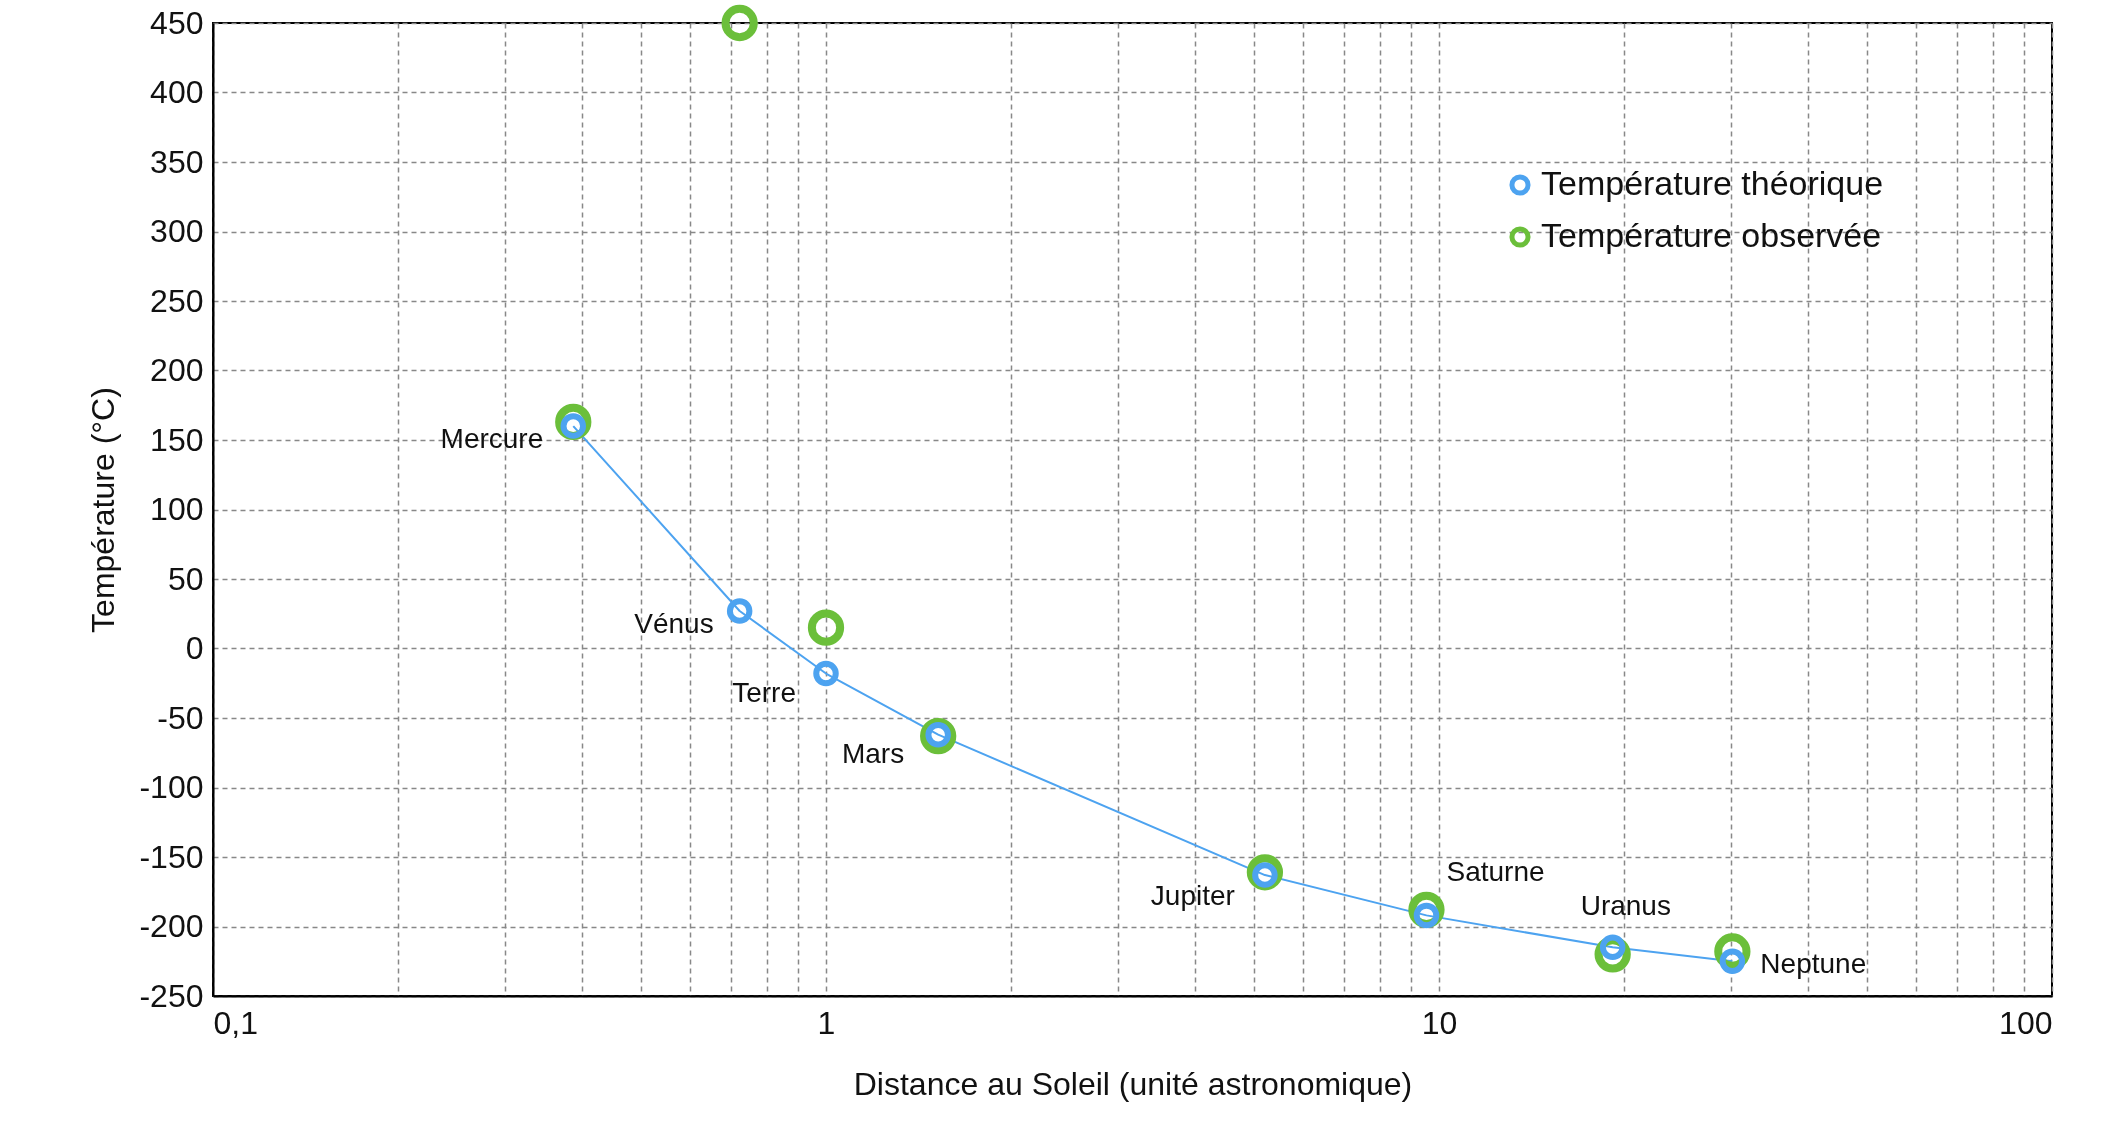 The height and width of the screenshot is (1143, 2110). Describe the element at coordinates (177, 300) in the screenshot. I see `y-tick-label: 250` at that location.